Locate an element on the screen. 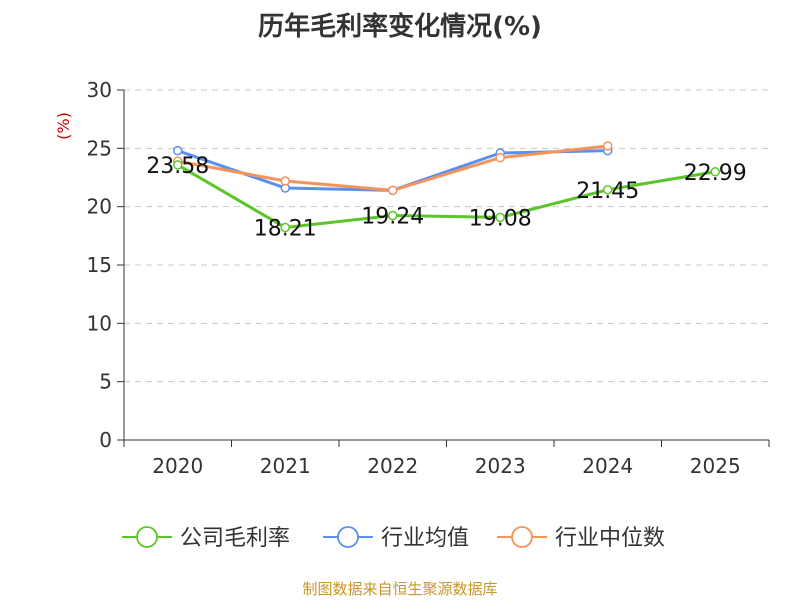  data-label: 19.24 is located at coordinates (392, 217).